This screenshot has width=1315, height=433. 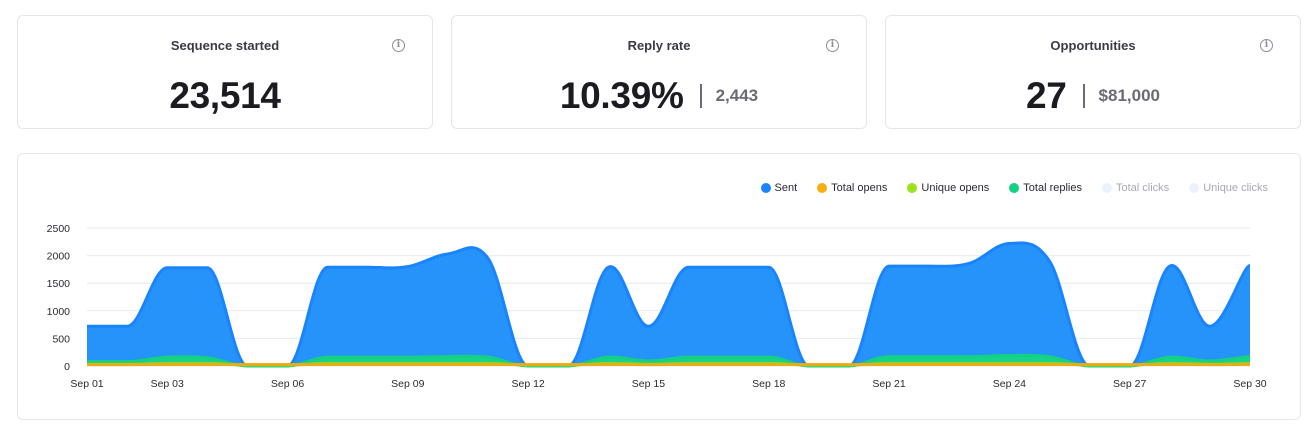 What do you see at coordinates (659, 45) in the screenshot?
I see `stat-title: Reply rate` at bounding box center [659, 45].